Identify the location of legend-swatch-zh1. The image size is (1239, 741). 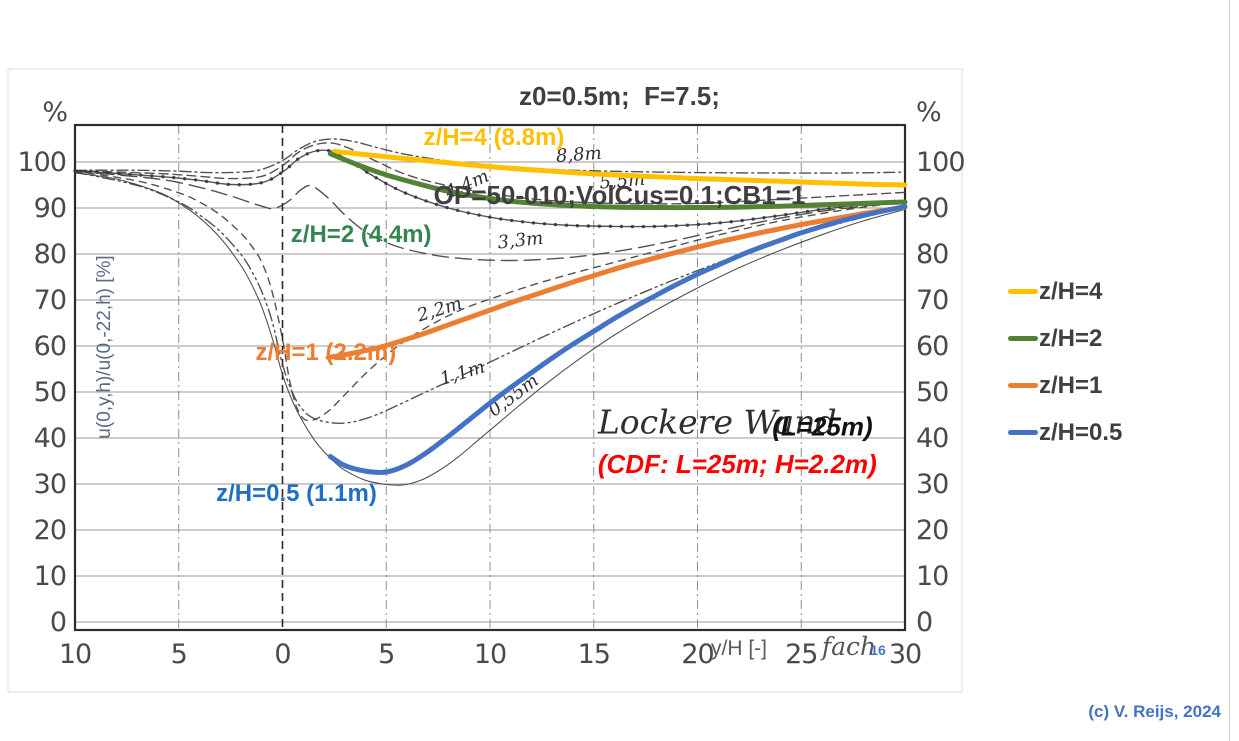
(1023, 385).